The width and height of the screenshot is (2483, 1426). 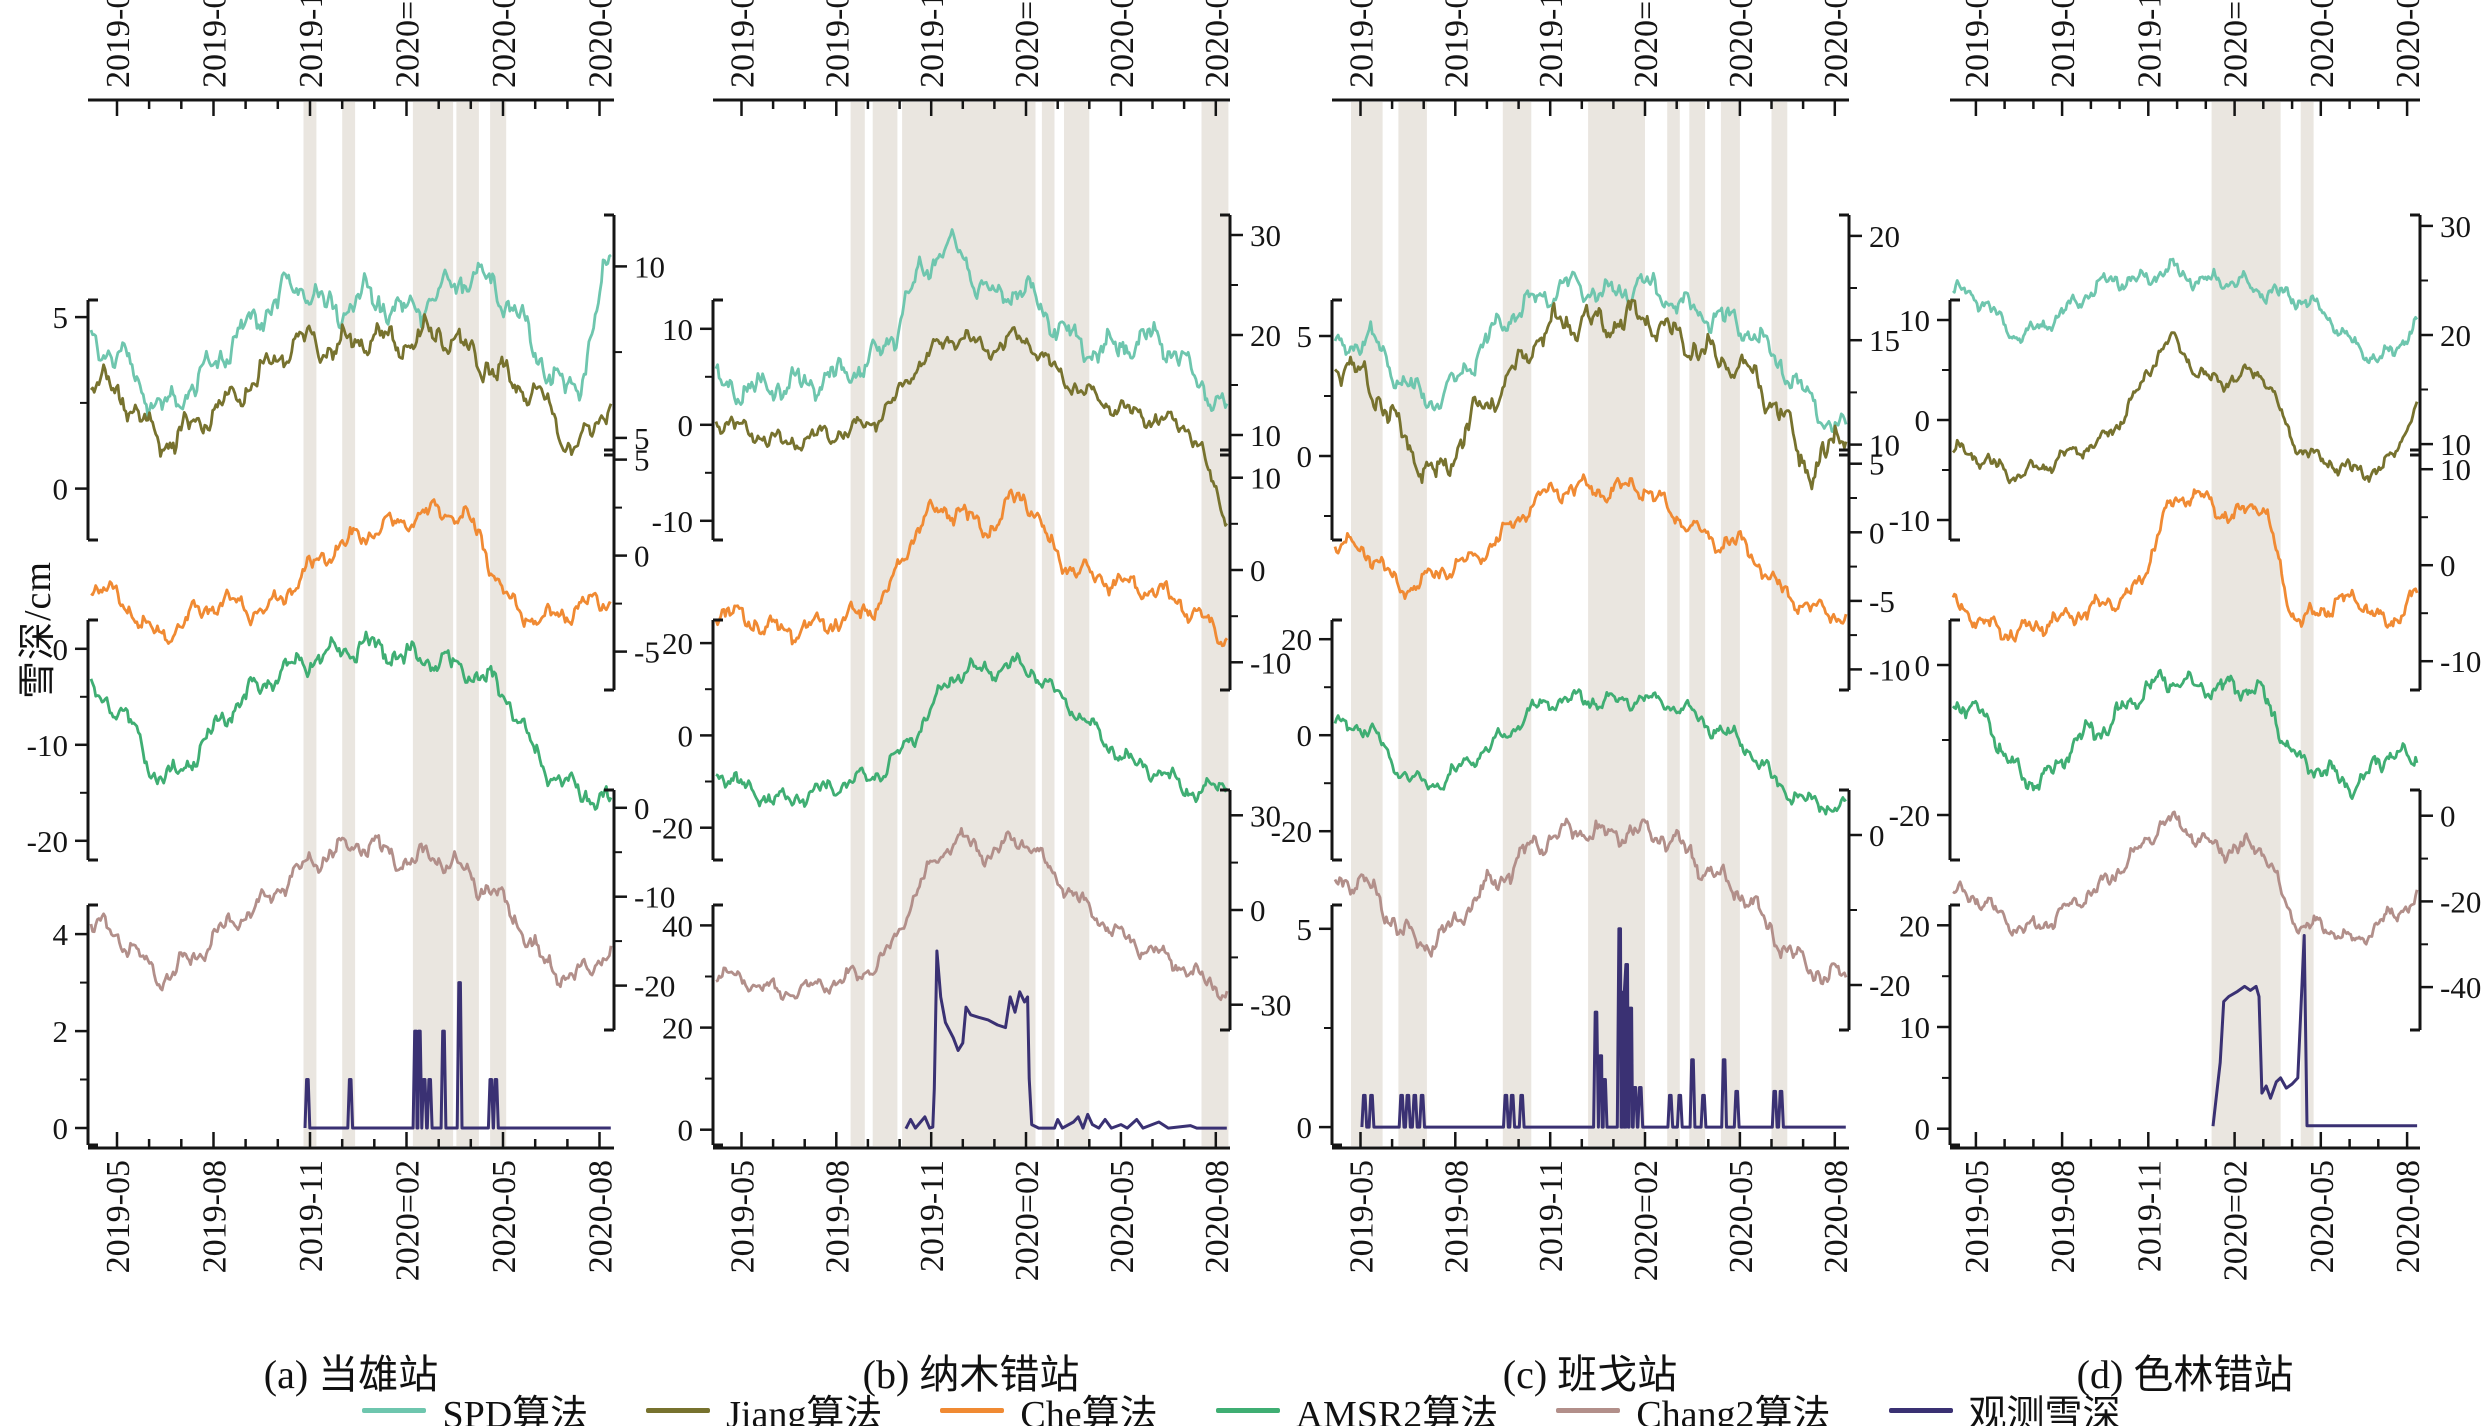 I want to click on y-axis-label: 雪深/cm, so click(x=38, y=630).